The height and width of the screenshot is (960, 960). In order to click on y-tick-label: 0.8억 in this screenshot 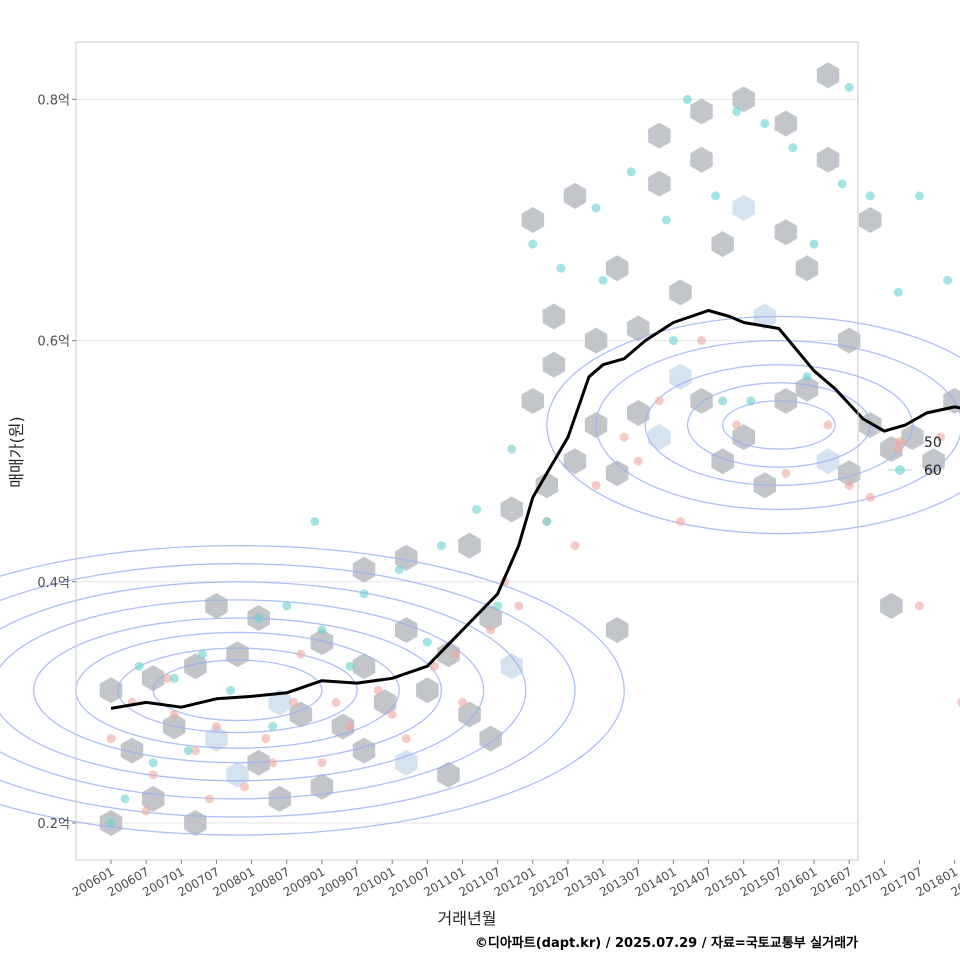, I will do `click(53, 100)`.